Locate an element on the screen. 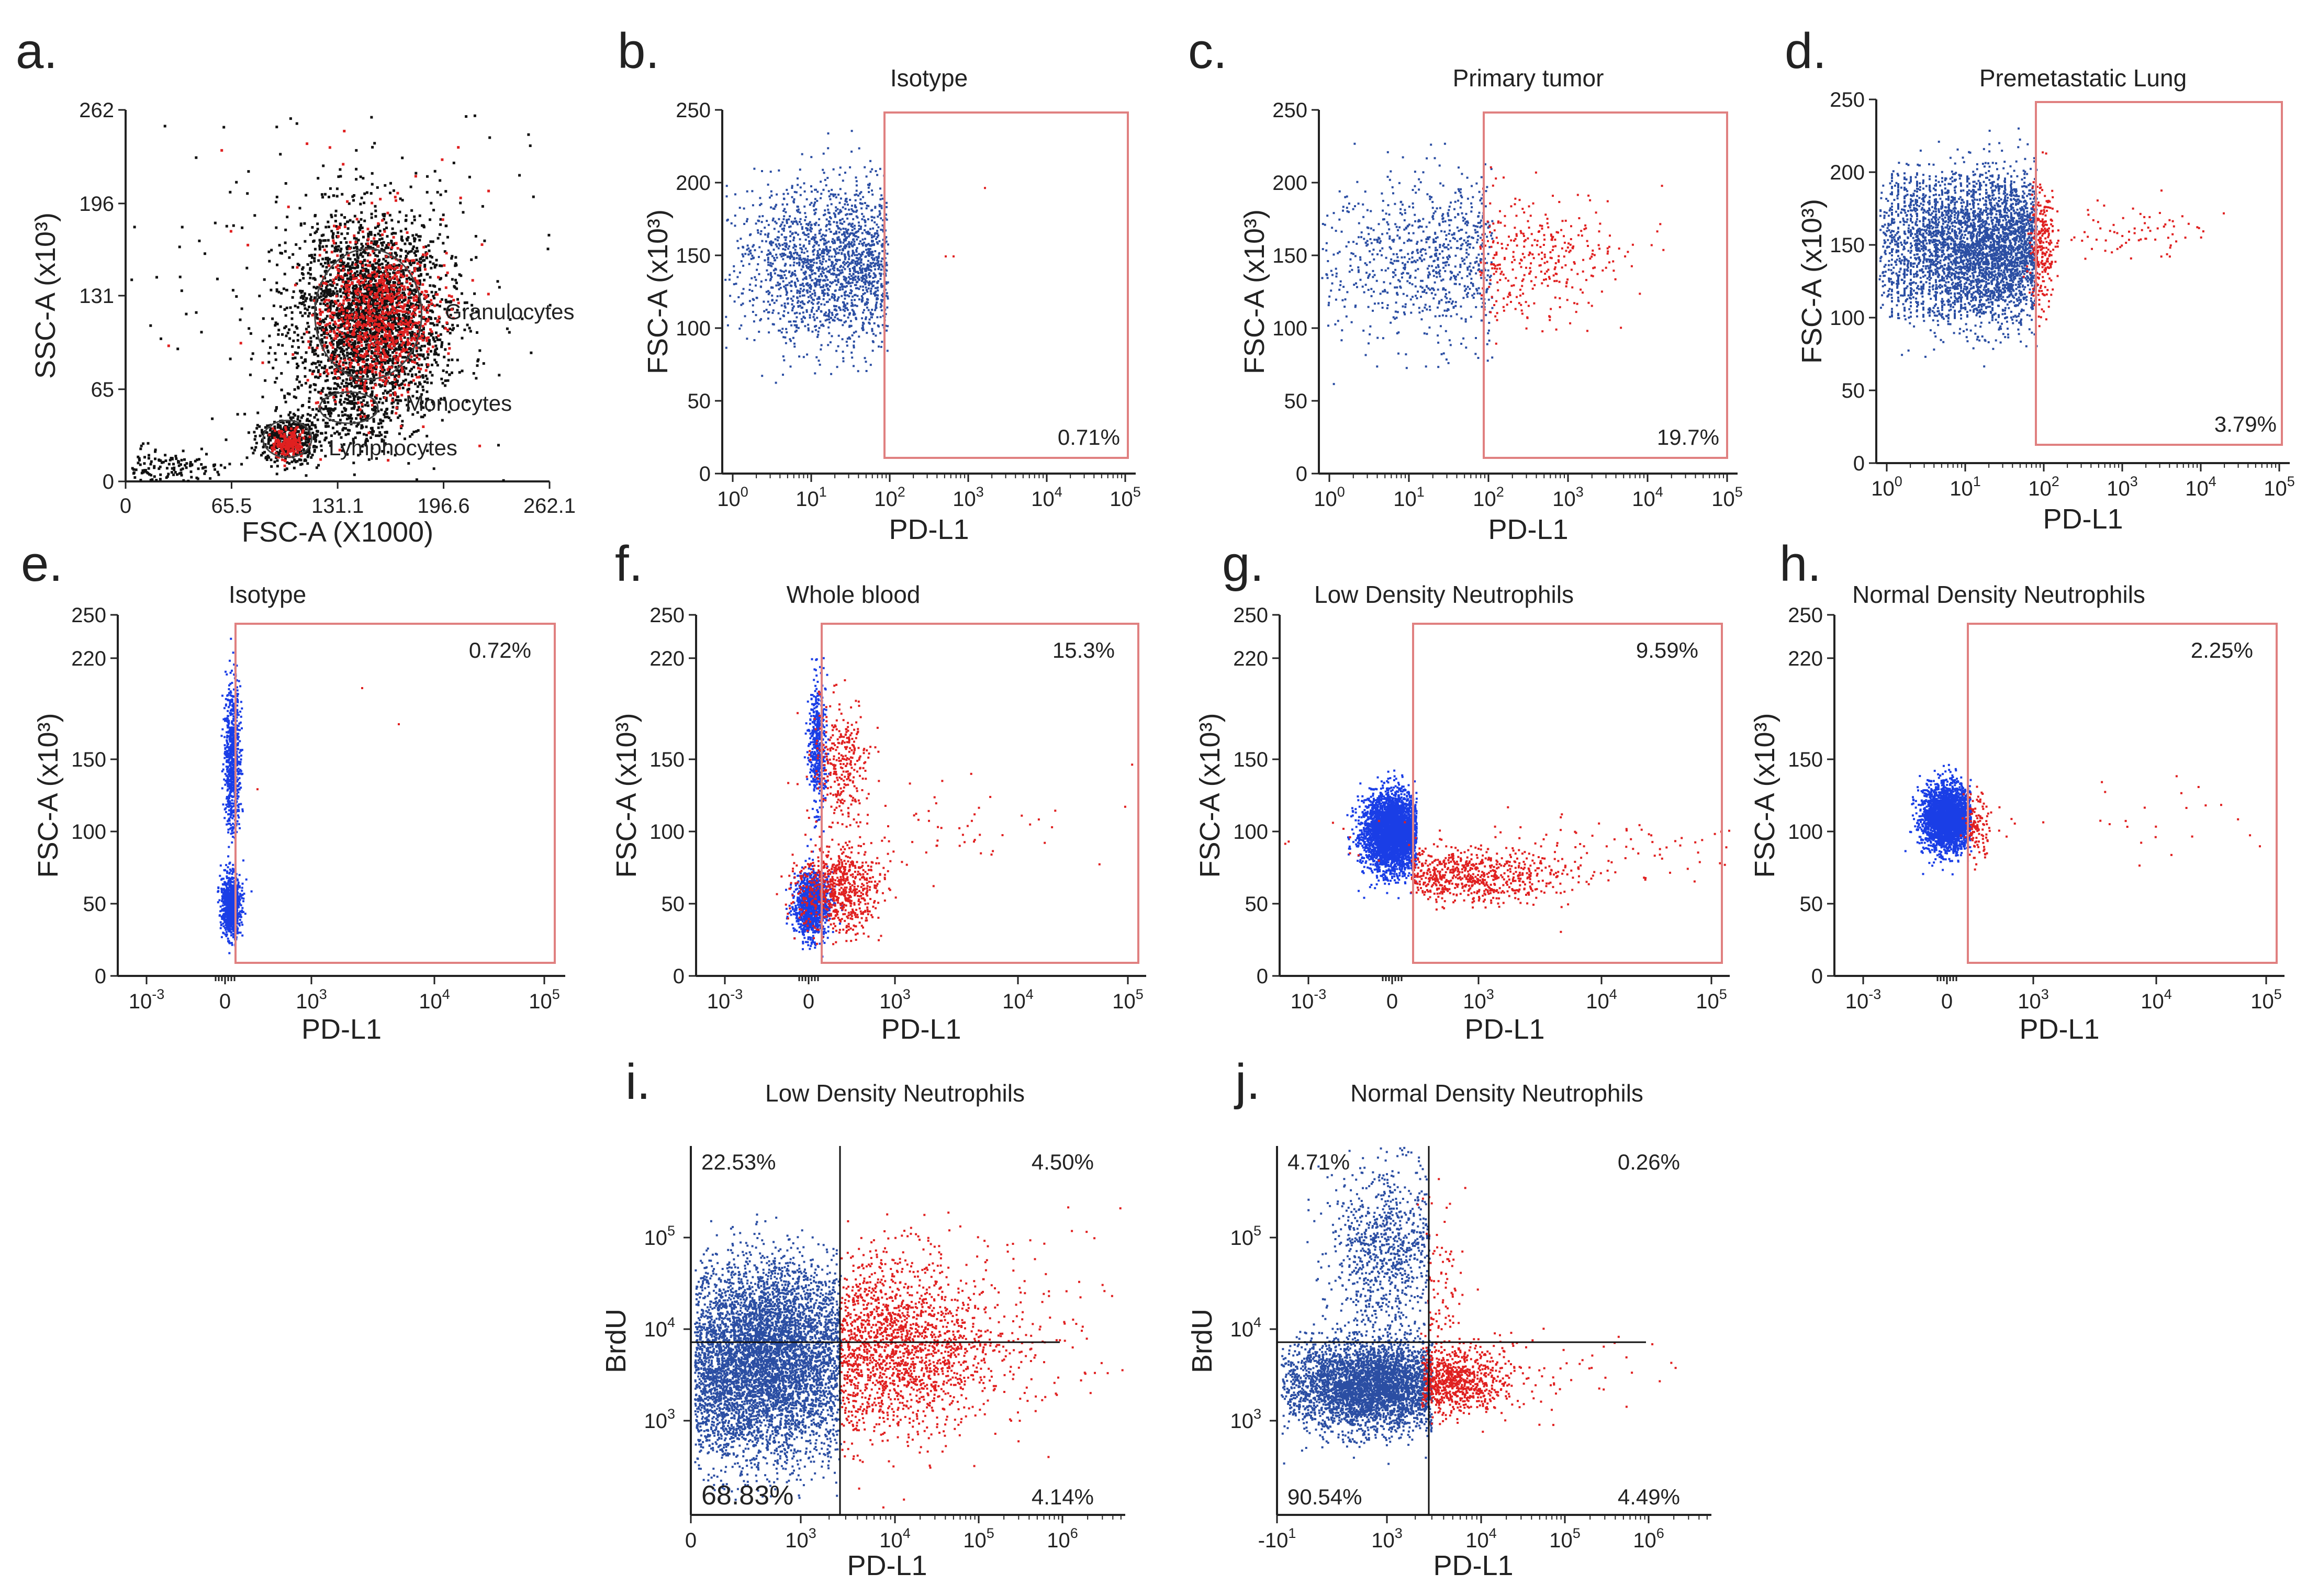  f-ytick-label: 0 is located at coordinates (679, 976).